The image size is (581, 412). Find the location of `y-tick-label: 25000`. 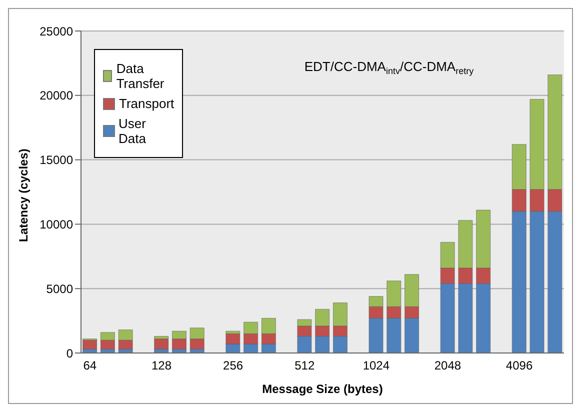

y-tick-label: 25000 is located at coordinates (57, 31).